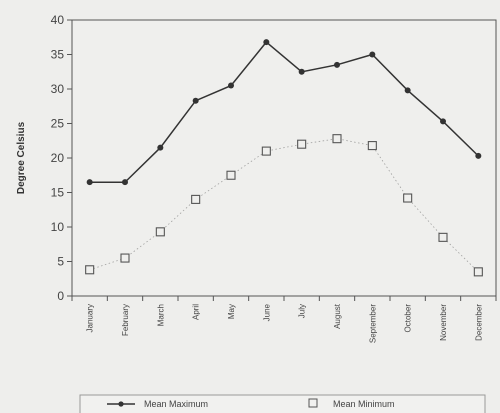 The image size is (500, 413). What do you see at coordinates (176, 404) in the screenshot?
I see `legend-label-mean-maximum: Mean Maximum` at bounding box center [176, 404].